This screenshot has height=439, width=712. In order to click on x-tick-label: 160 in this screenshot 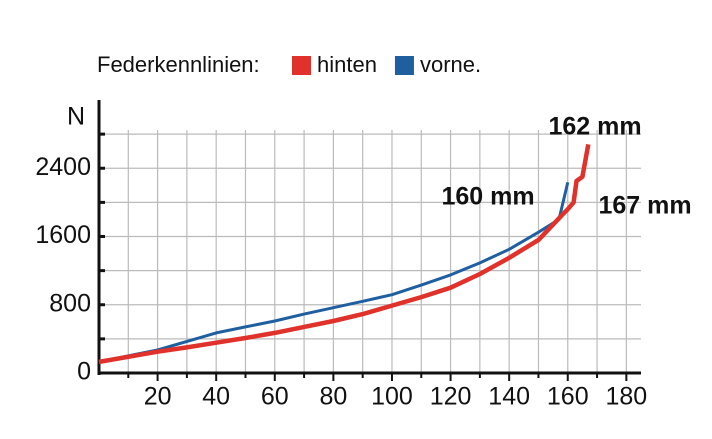, I will do `click(568, 397)`.